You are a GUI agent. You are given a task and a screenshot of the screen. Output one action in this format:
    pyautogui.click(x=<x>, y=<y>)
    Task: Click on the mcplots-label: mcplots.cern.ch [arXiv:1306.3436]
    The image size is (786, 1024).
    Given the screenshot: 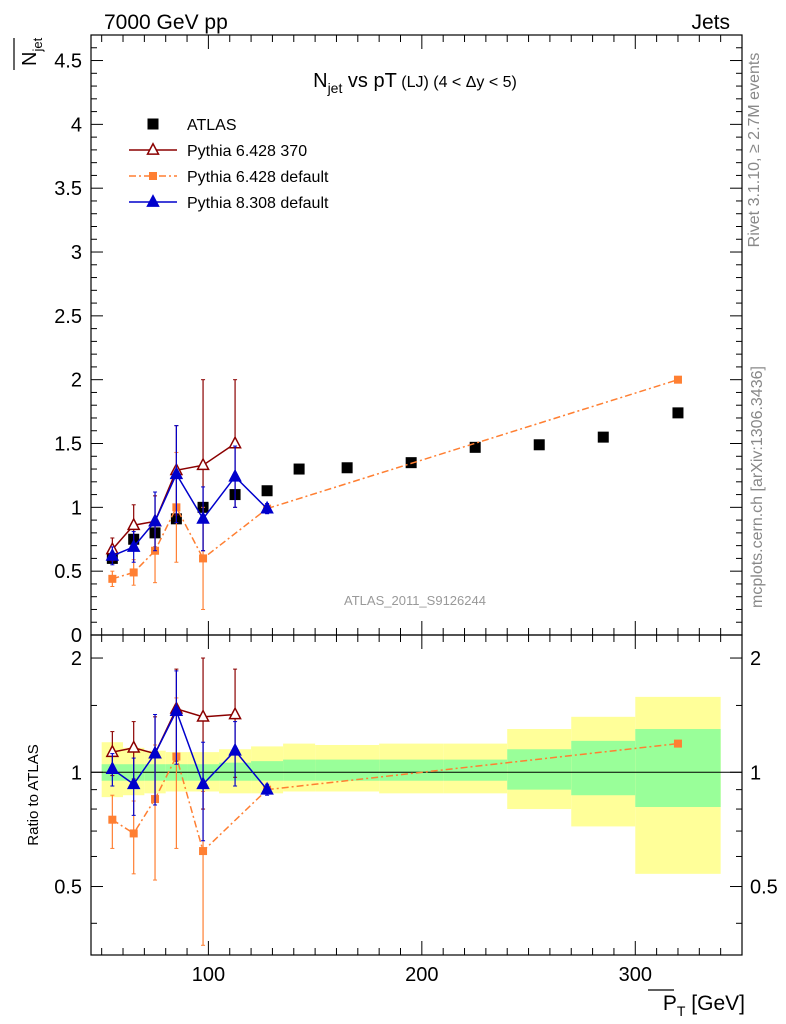 What is the action you would take?
    pyautogui.click(x=757, y=487)
    